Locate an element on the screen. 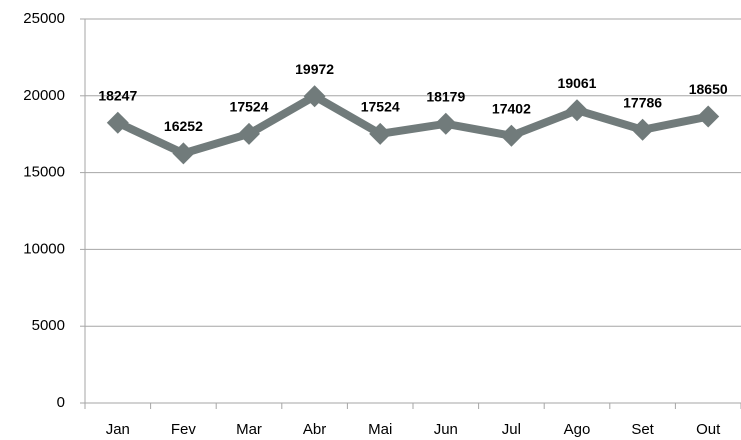 The height and width of the screenshot is (440, 741). x-tick-label: Jan is located at coordinates (118, 429).